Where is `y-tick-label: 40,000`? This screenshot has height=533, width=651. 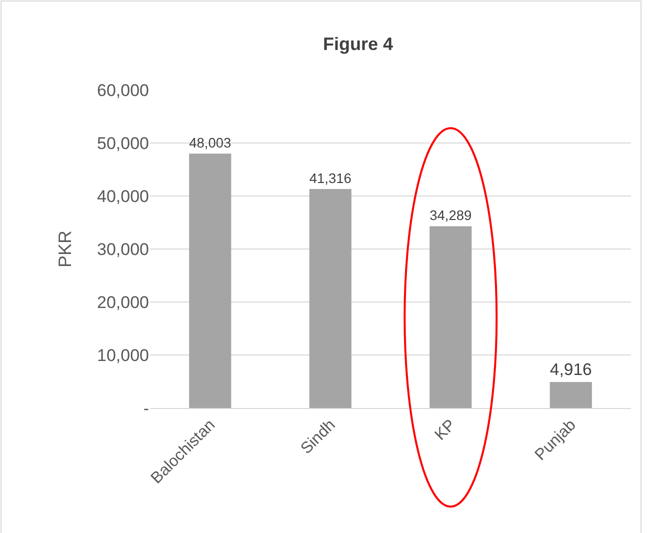
y-tick-label: 40,000 is located at coordinates (123, 196).